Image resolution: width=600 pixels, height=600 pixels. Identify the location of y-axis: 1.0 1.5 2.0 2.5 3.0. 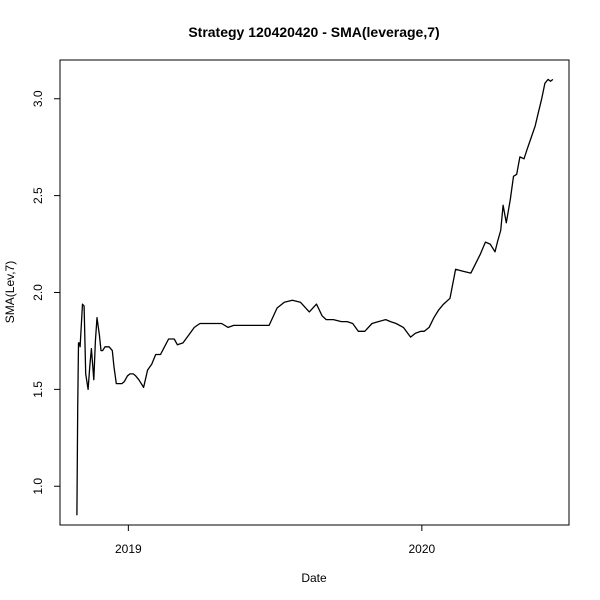
(45, 292).